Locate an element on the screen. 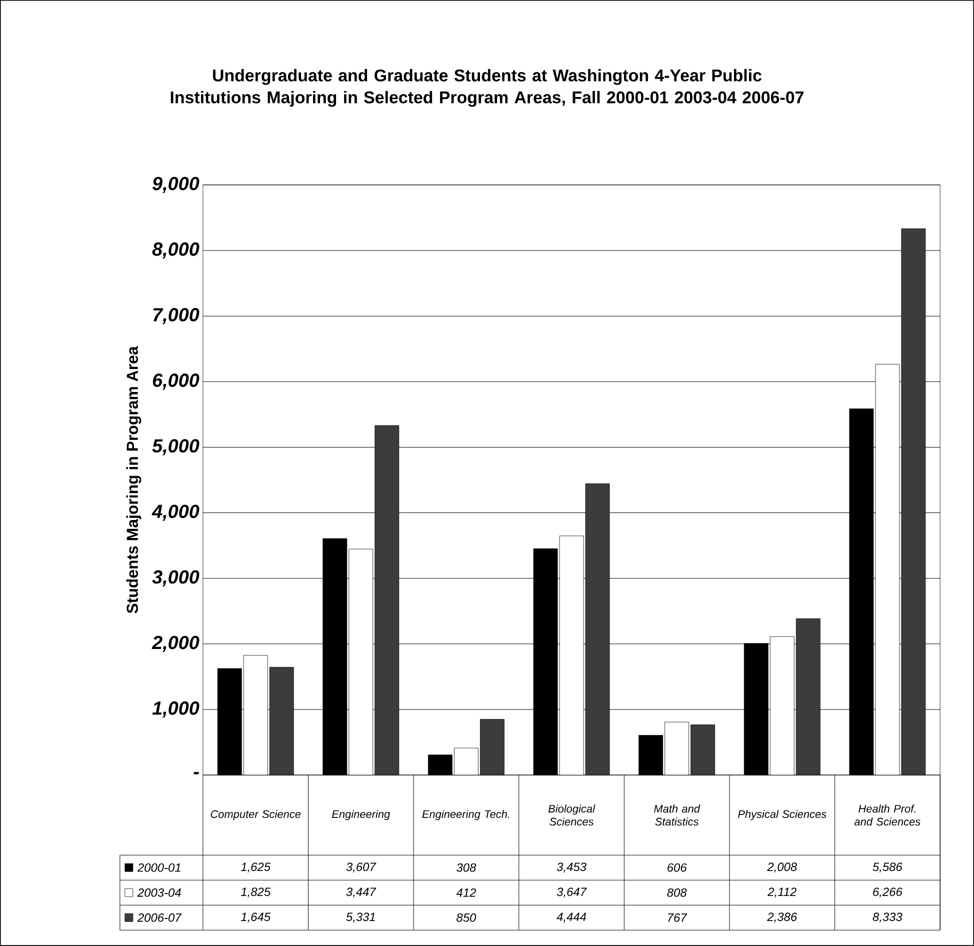 The width and height of the screenshot is (974, 946). data-label: 850 is located at coordinates (466, 917).